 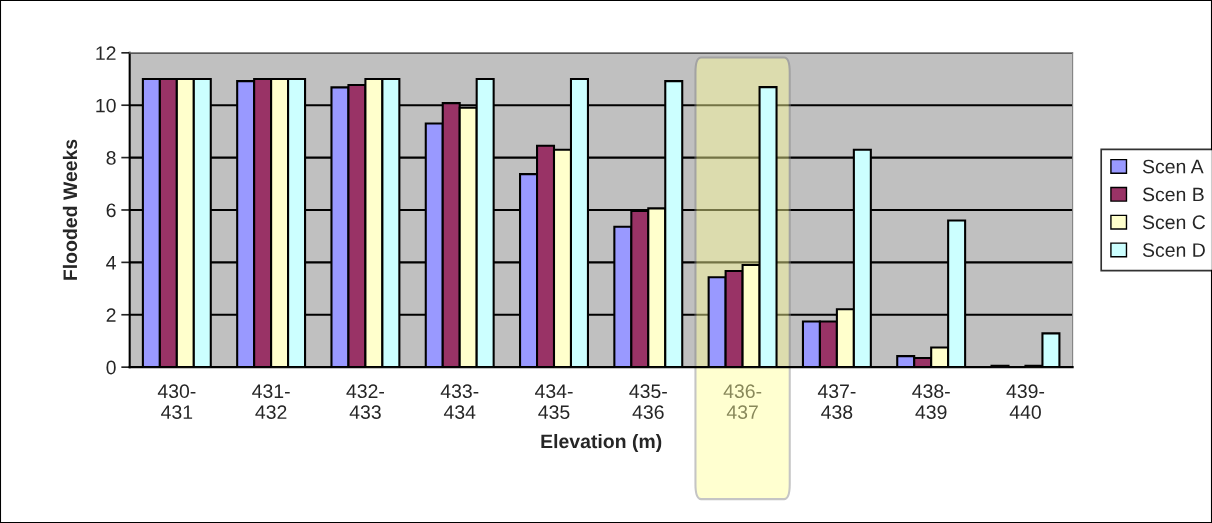 What do you see at coordinates (1173, 194) in the screenshot?
I see `legend-label: Scen B` at bounding box center [1173, 194].